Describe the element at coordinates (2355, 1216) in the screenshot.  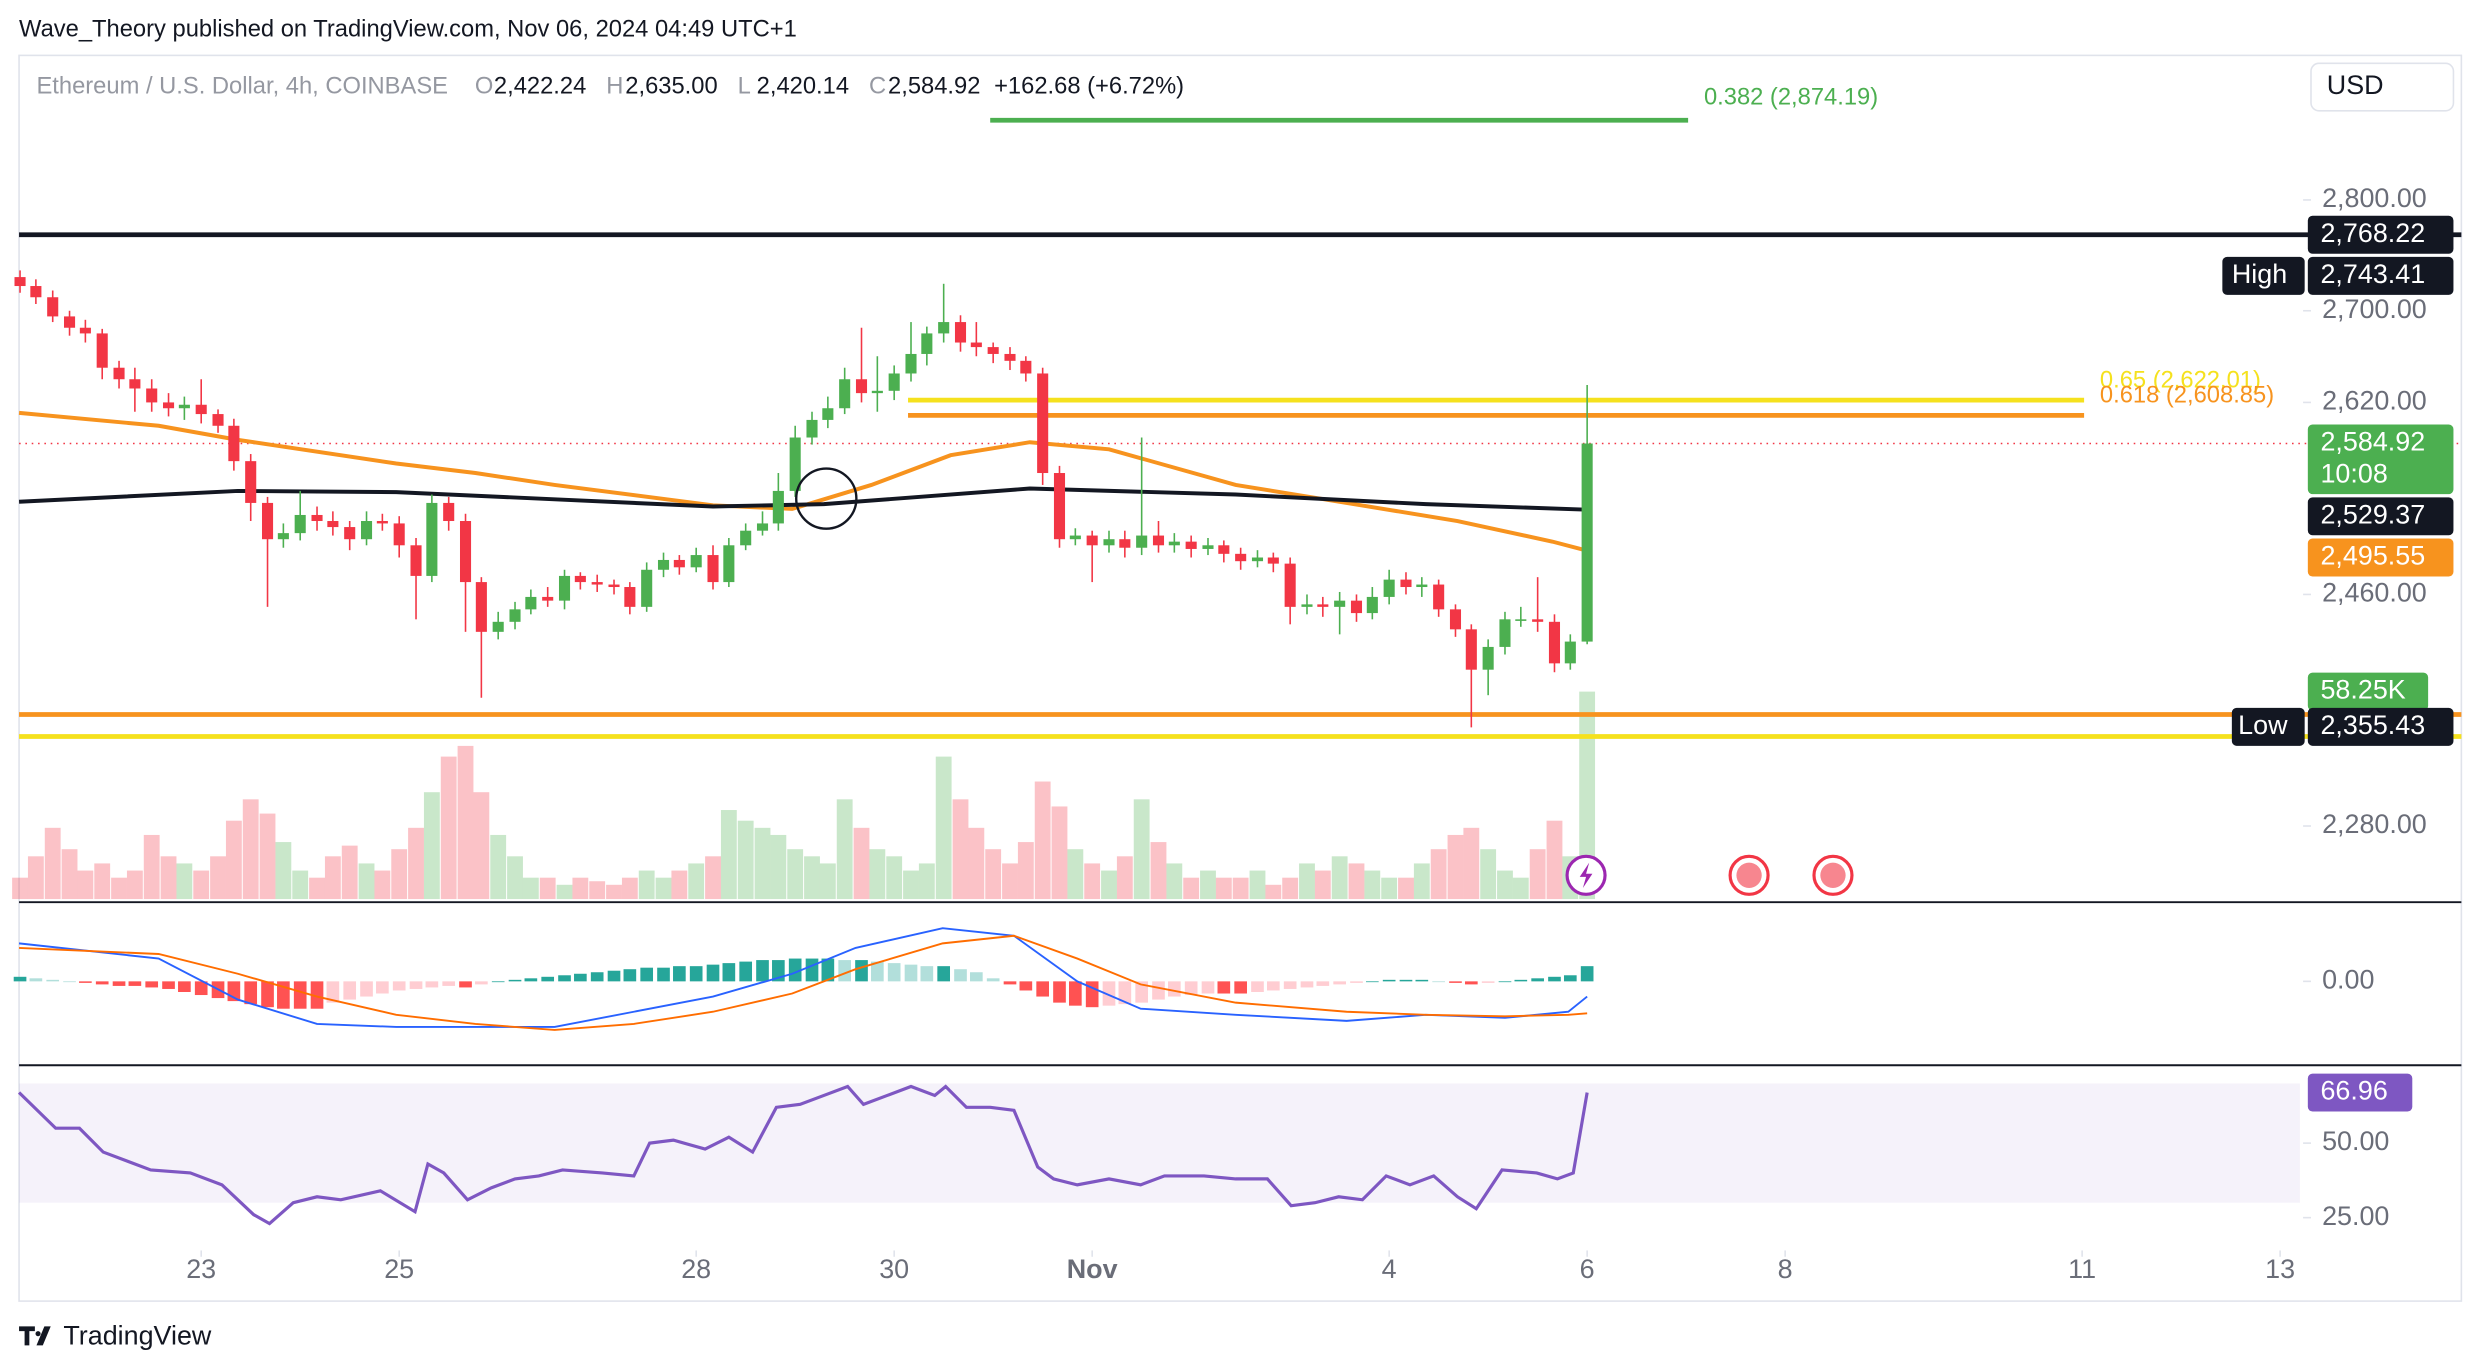
I see `y-tick-label: 25.00` at that location.